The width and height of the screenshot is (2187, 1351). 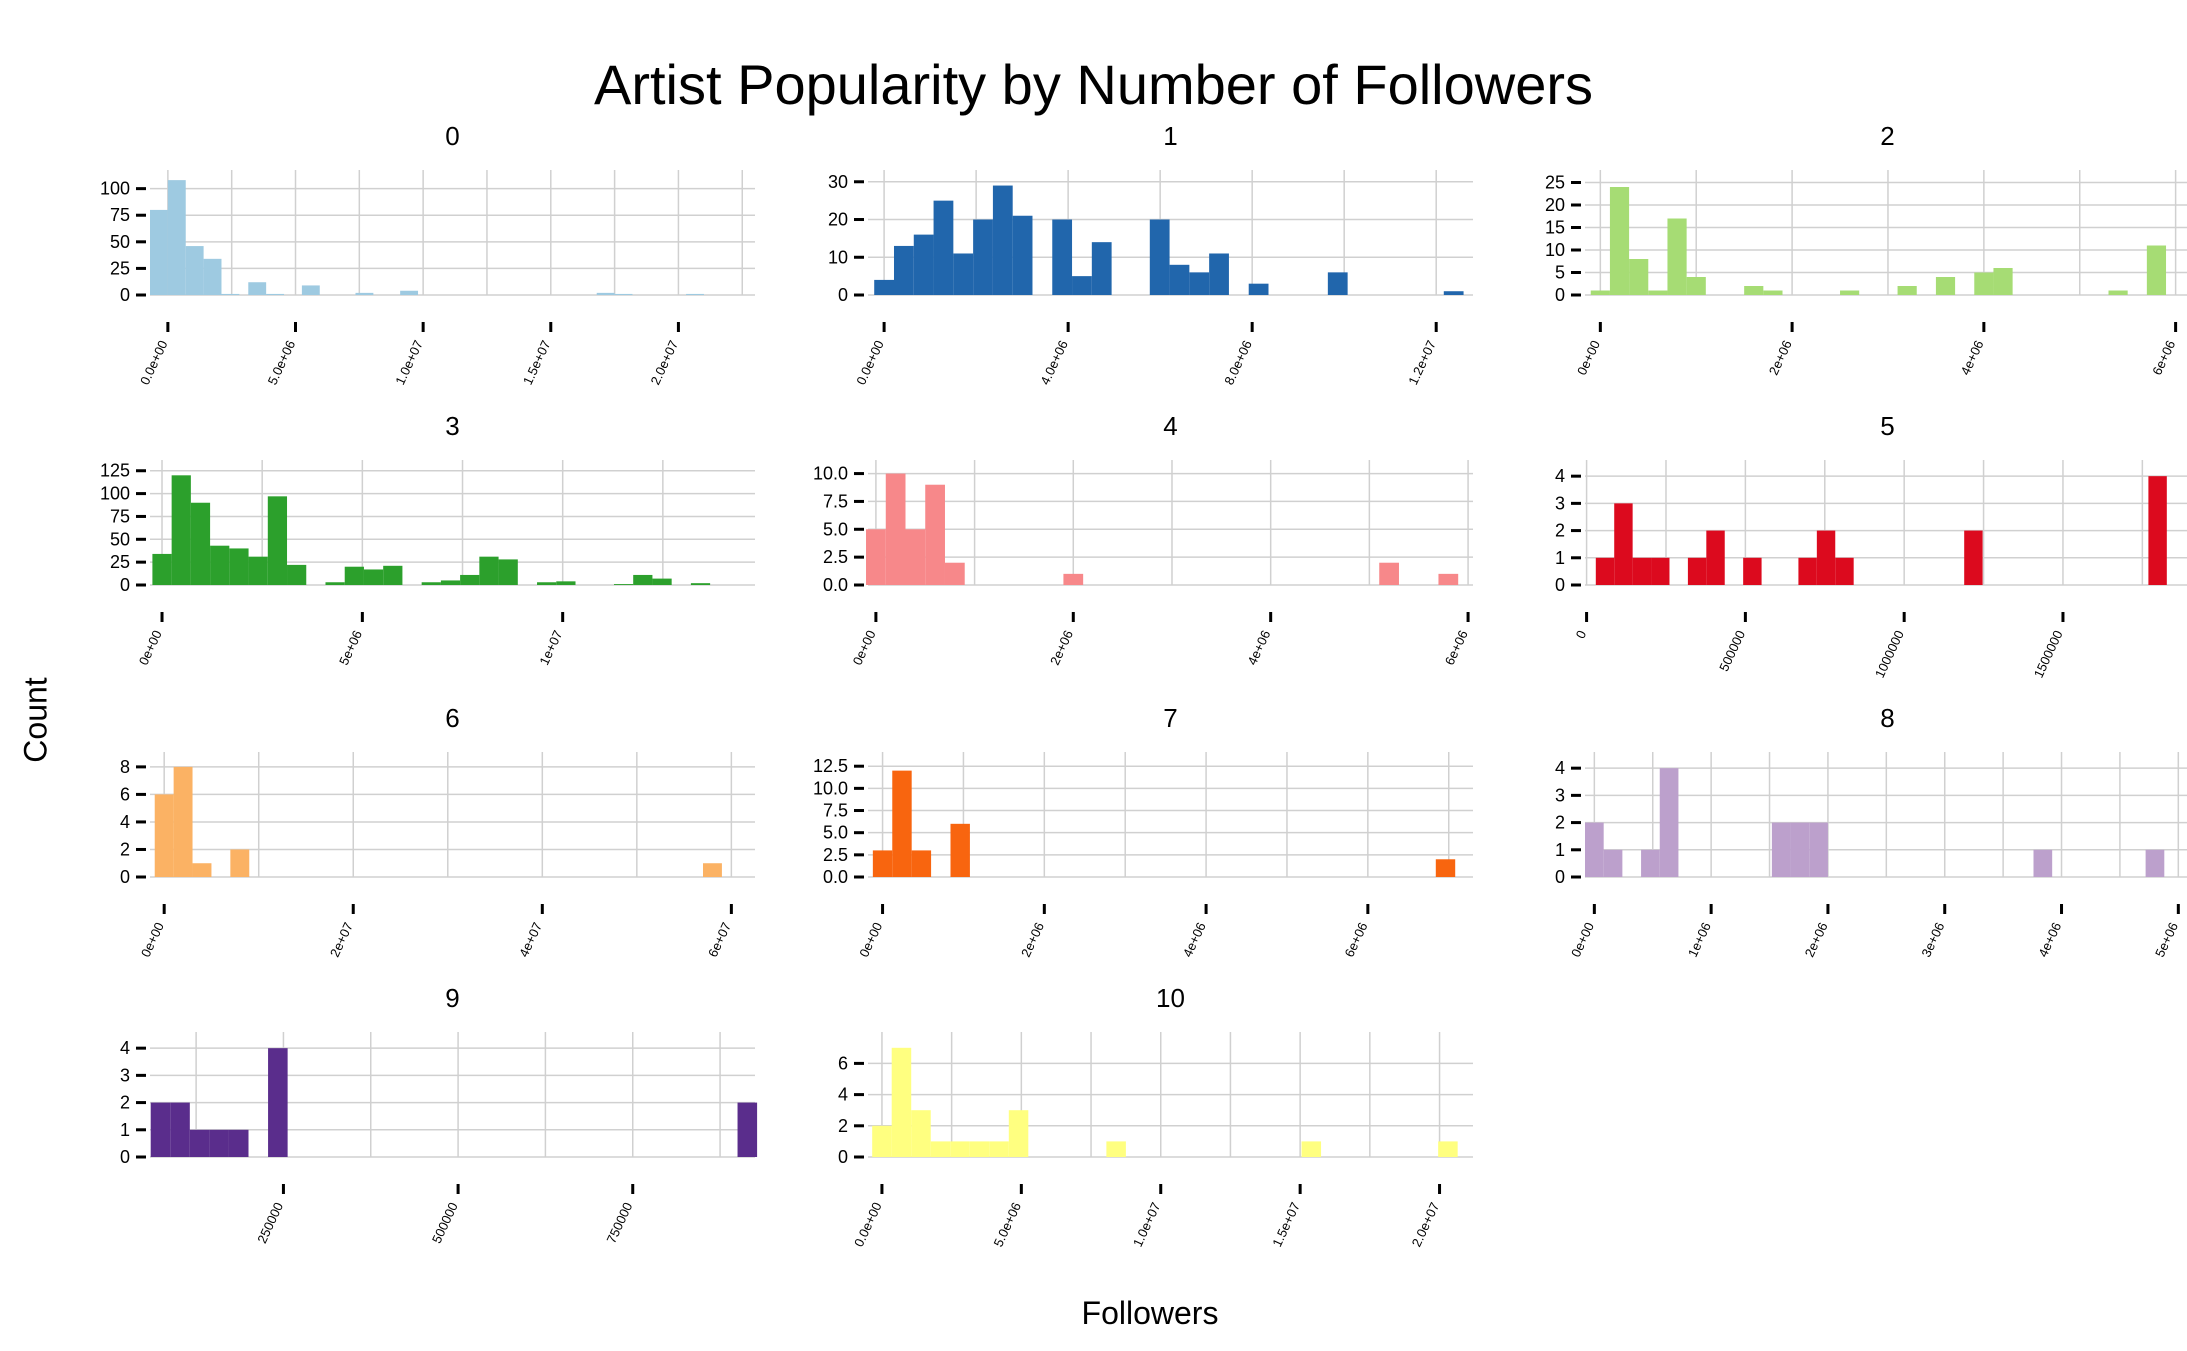 I want to click on y-tick-label: 10, so click(x=1555, y=250).